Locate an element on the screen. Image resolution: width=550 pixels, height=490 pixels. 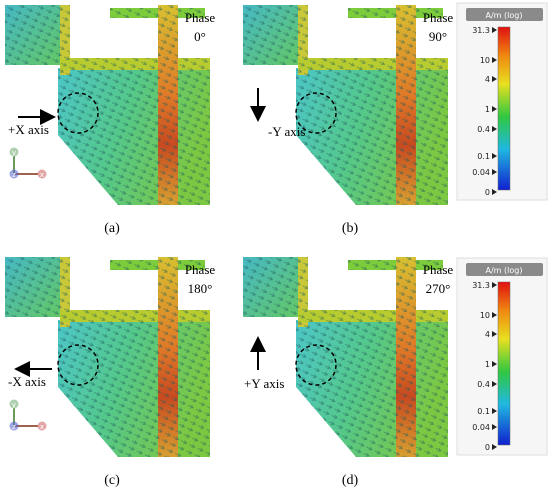
tick-label: 4 is located at coordinates (487, 334).